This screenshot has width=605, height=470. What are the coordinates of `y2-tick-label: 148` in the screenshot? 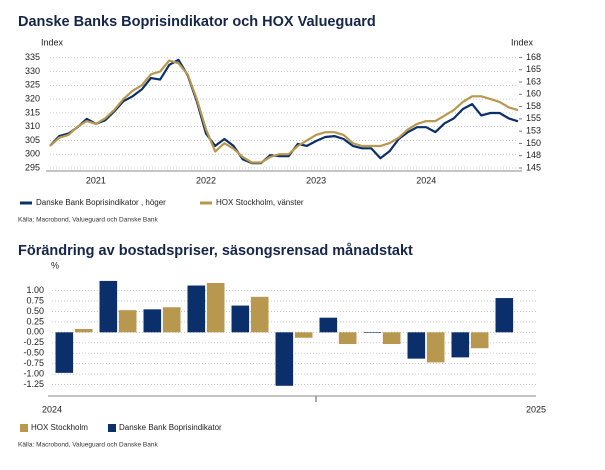 It's located at (533, 155).